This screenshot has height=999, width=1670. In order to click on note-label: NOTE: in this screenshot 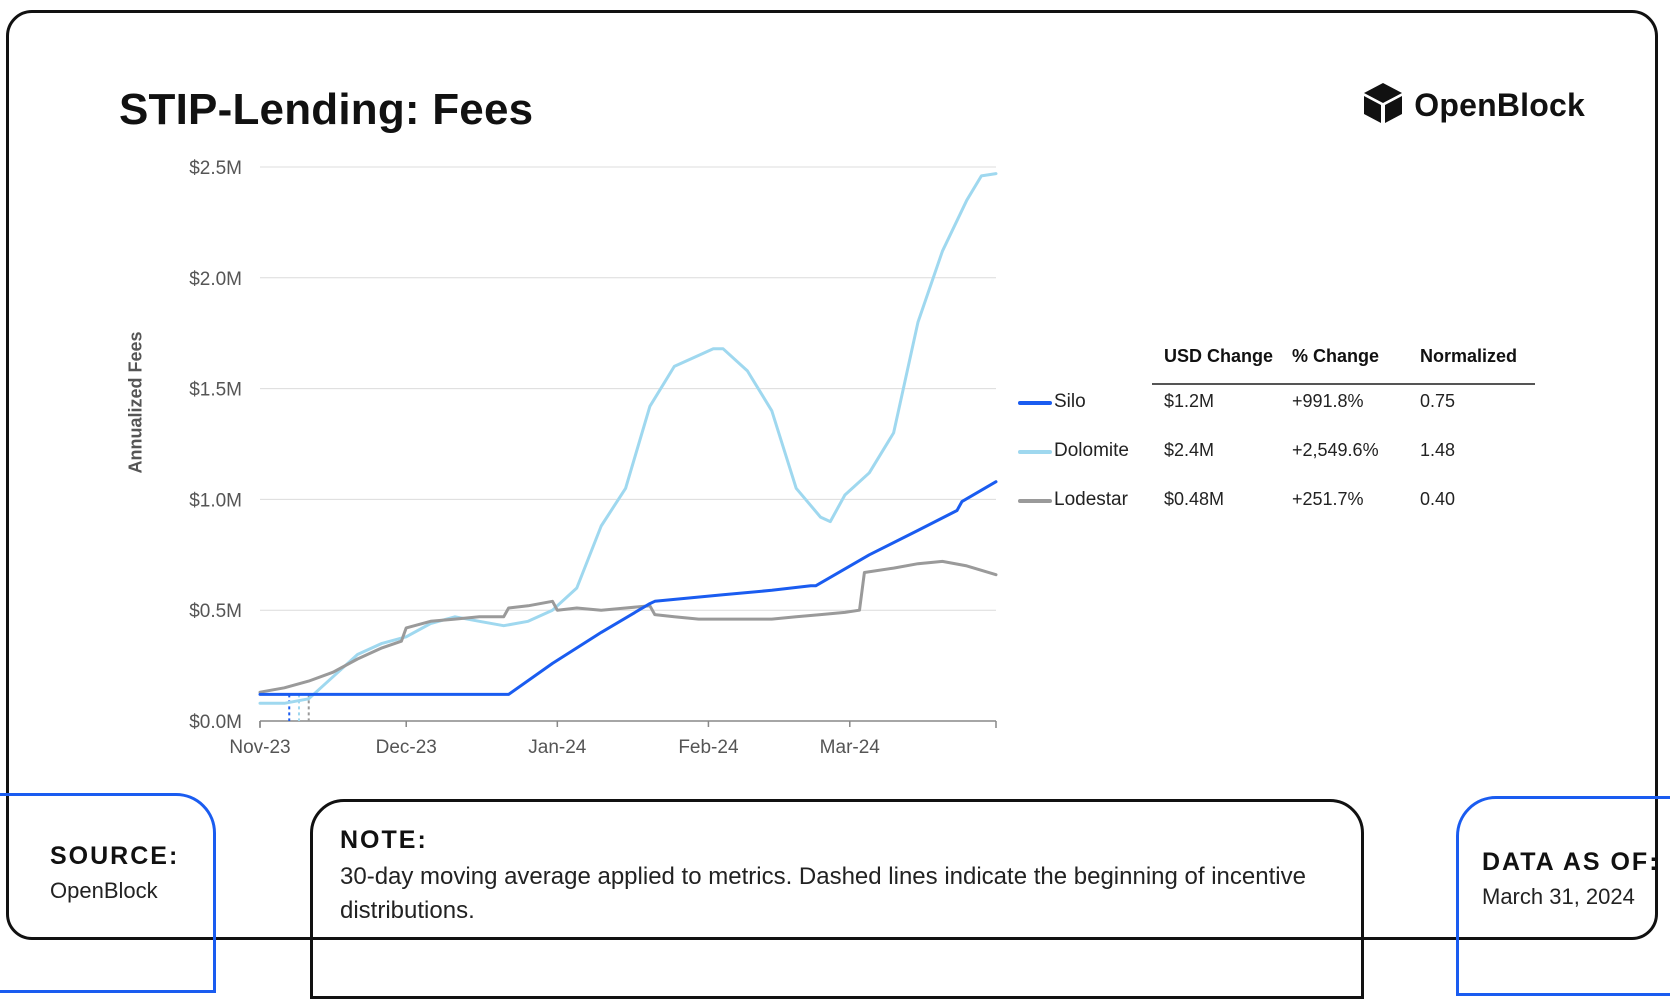, I will do `click(384, 840)`.